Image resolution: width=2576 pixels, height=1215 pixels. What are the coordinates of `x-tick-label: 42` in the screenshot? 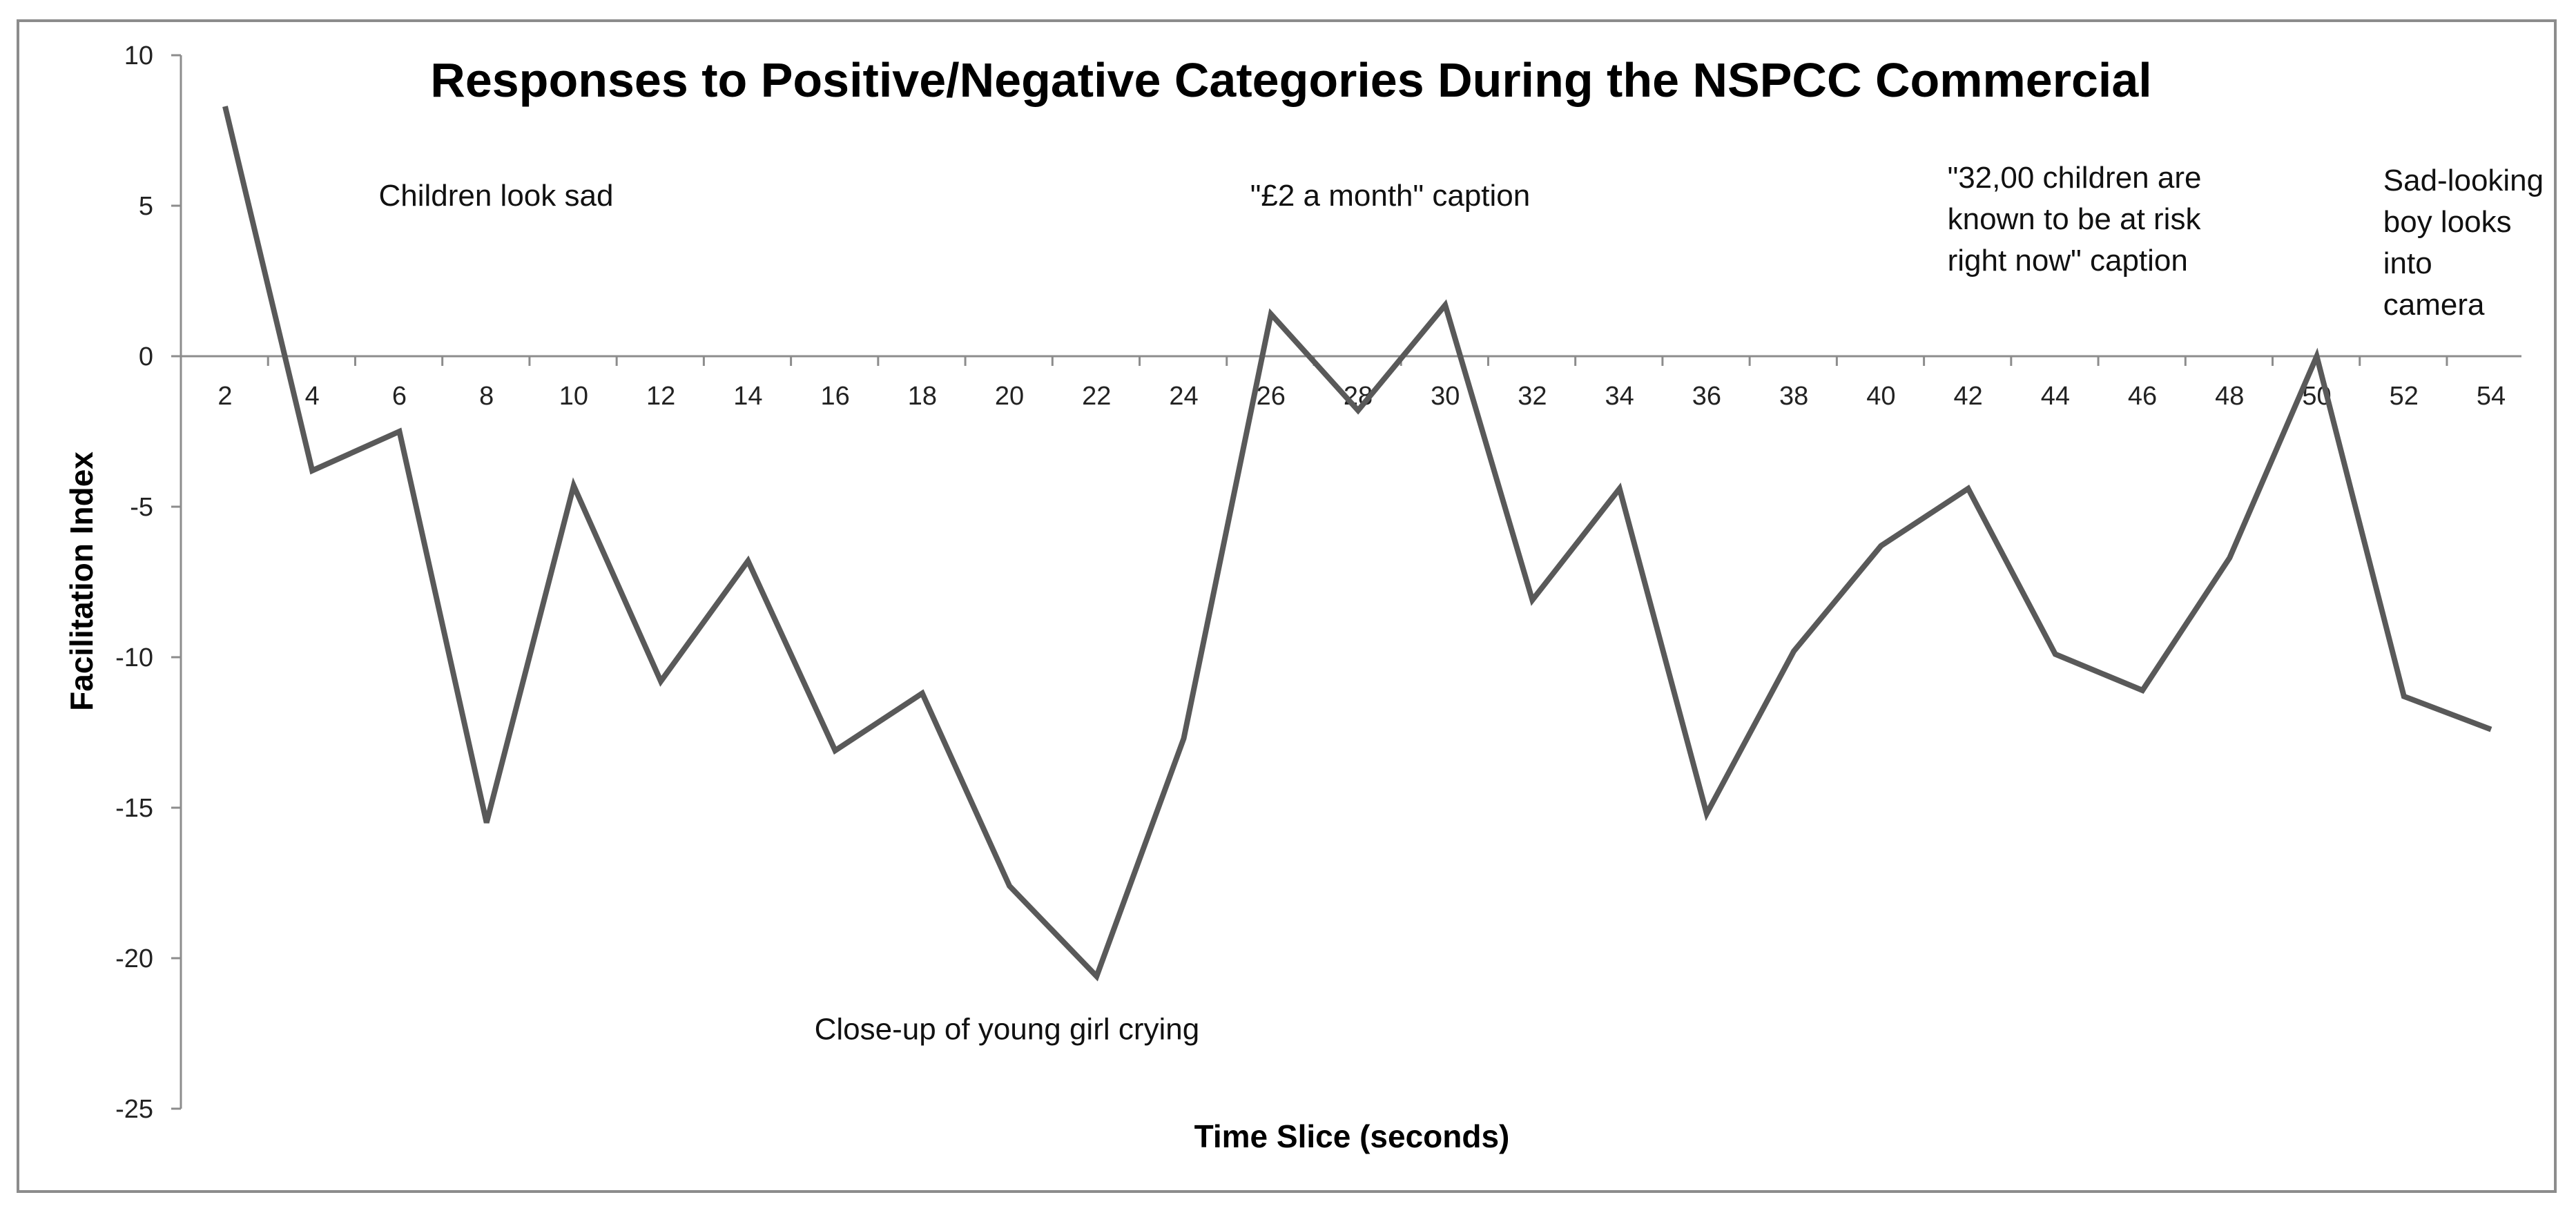 It's located at (1968, 396).